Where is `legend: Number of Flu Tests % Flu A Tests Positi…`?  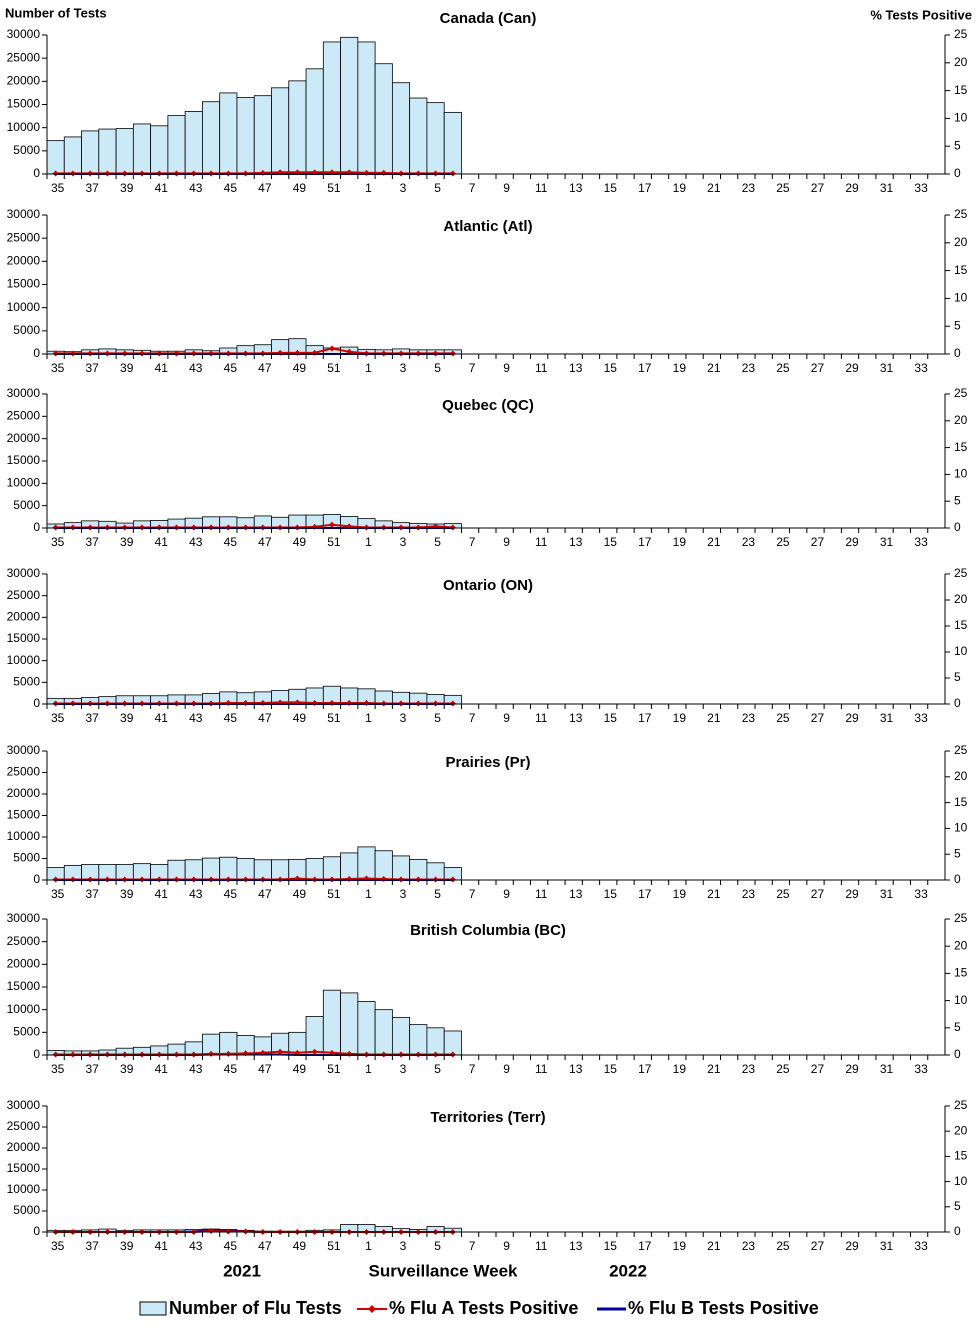 legend: Number of Flu Tests % Flu A Tests Positi… is located at coordinates (479, 1308).